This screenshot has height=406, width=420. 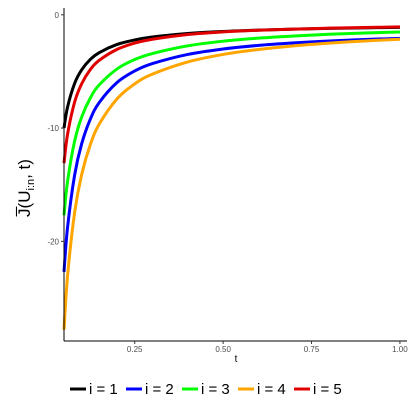 What do you see at coordinates (159, 389) in the screenshot?
I see `legend-label-2: i = 2` at bounding box center [159, 389].